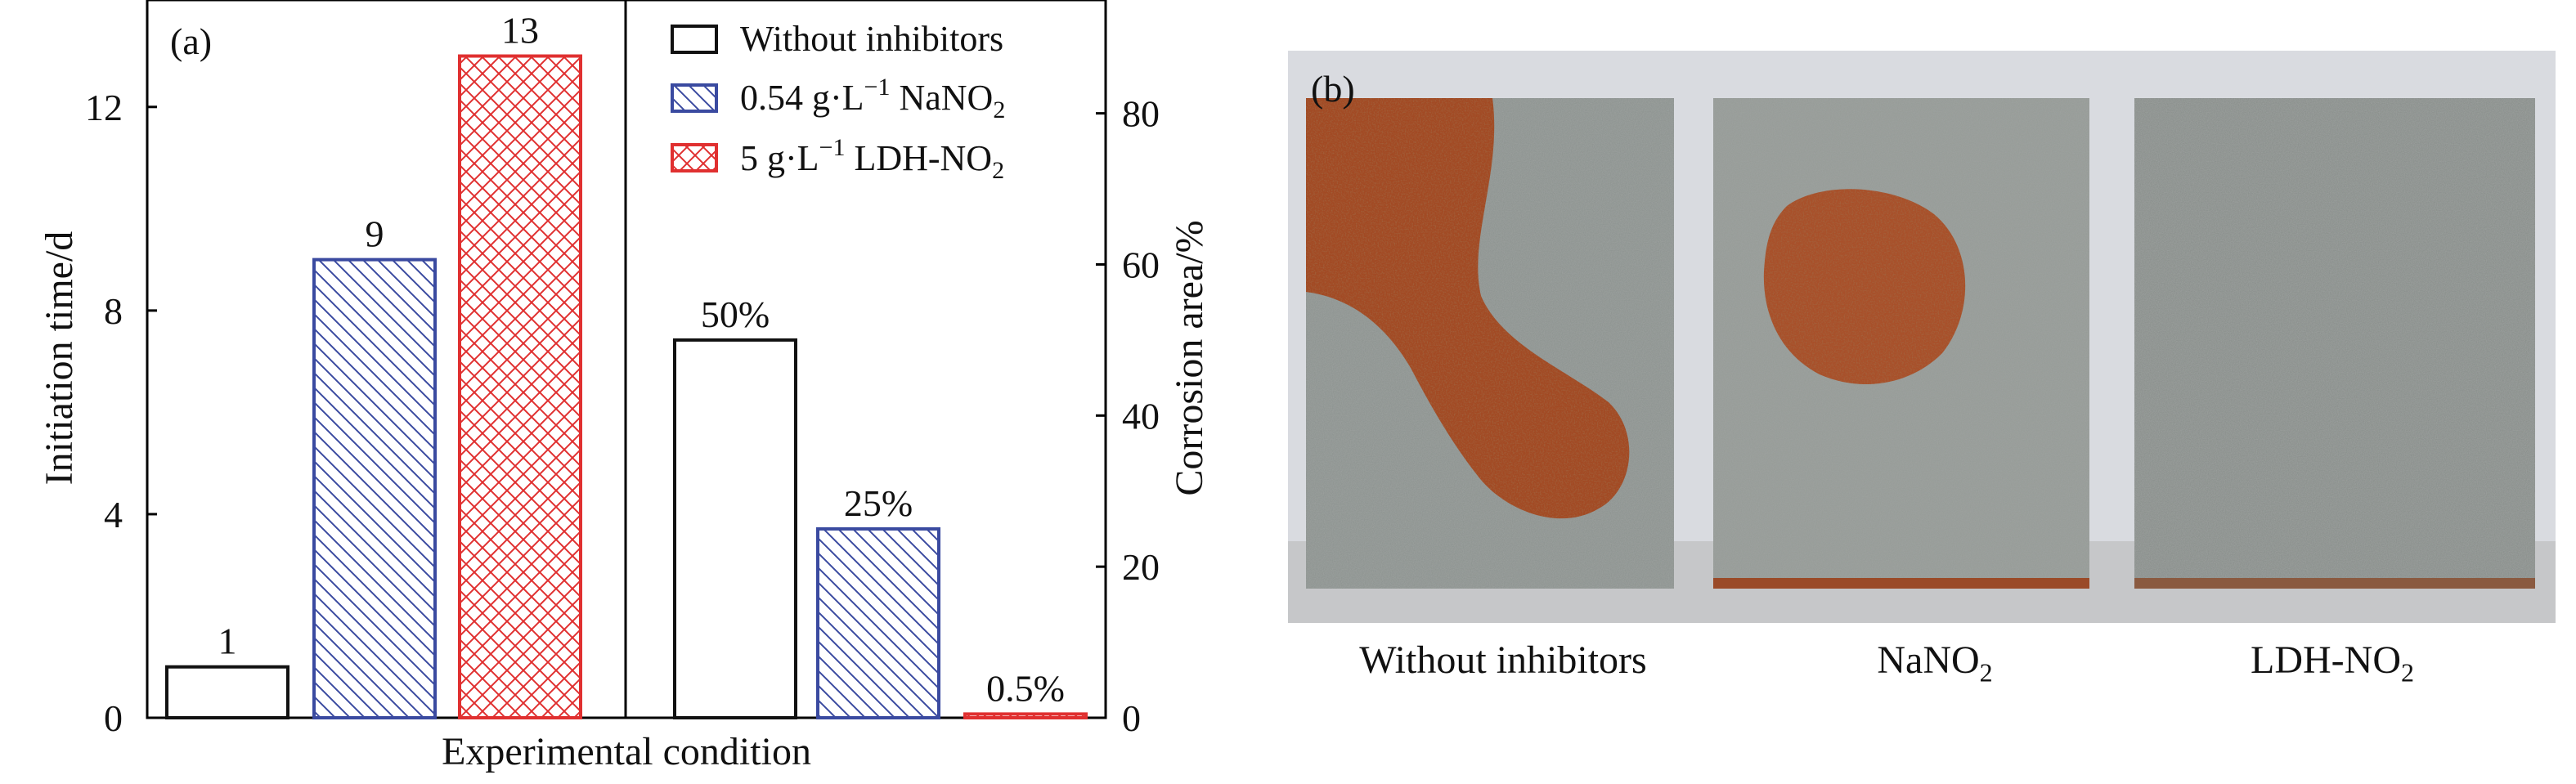 This screenshot has width=2576, height=784. I want to click on caption-nano2: NaNO2, so click(1935, 663).